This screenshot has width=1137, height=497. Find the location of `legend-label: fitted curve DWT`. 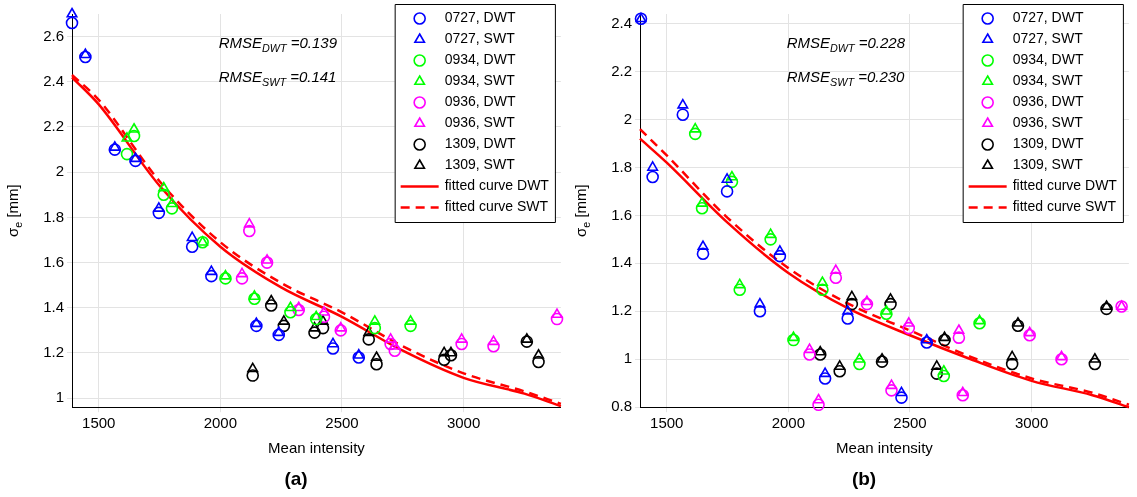

legend-label: fitted curve DWT is located at coordinates (1065, 185).